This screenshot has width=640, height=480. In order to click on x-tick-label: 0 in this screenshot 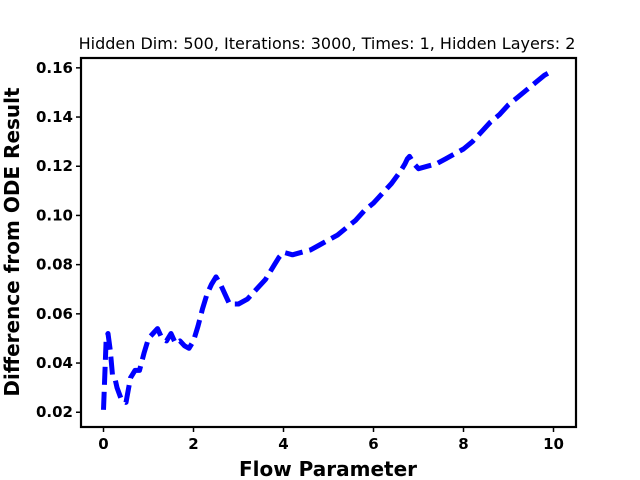, I will do `click(103, 444)`.